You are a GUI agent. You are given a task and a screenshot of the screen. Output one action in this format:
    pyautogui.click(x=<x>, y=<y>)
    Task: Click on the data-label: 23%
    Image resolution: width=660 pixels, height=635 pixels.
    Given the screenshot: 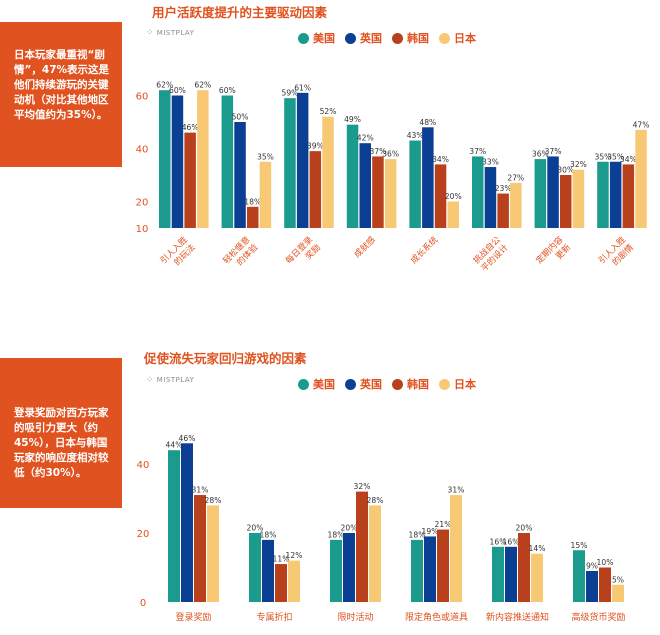 What is the action you would take?
    pyautogui.click(x=503, y=188)
    